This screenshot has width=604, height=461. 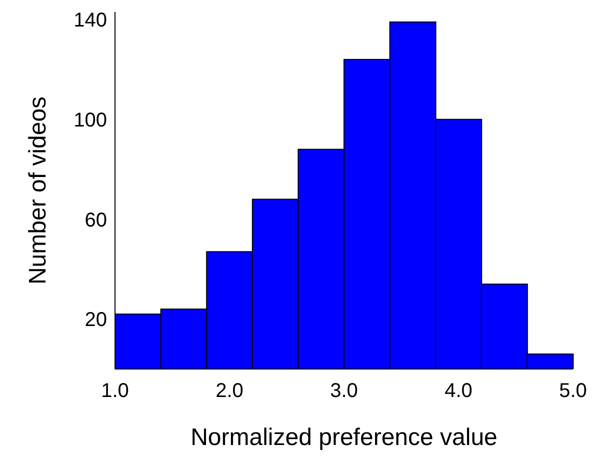 I want to click on x-tick-label: 3.0, so click(x=344, y=391).